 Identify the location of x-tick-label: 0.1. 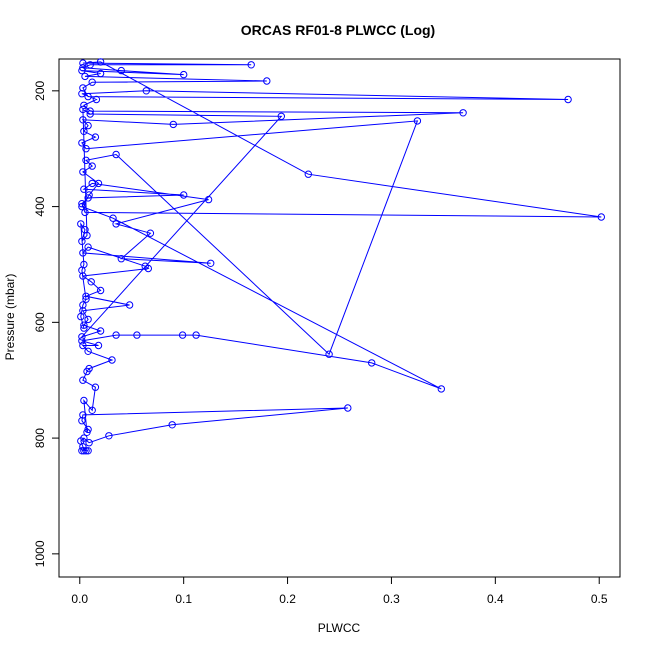
(183, 599).